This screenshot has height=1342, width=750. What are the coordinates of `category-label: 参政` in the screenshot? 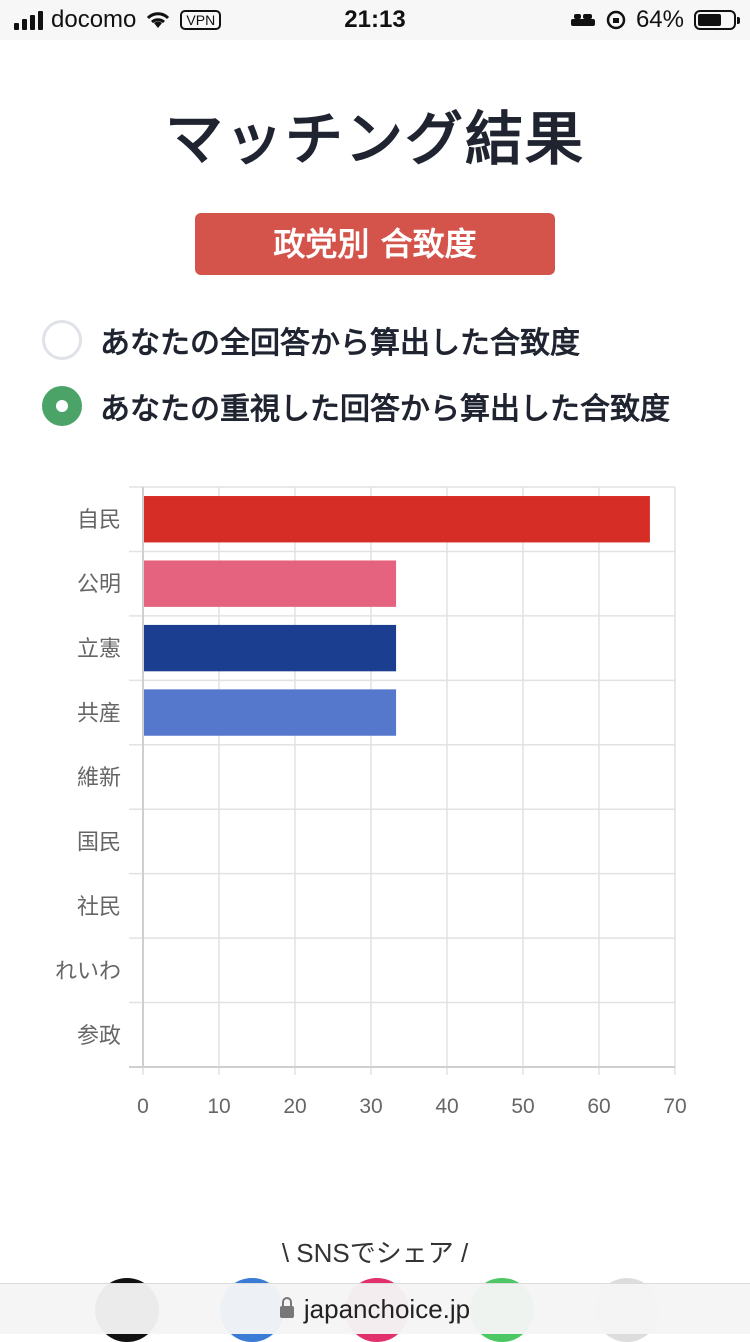 It's located at (99, 1036).